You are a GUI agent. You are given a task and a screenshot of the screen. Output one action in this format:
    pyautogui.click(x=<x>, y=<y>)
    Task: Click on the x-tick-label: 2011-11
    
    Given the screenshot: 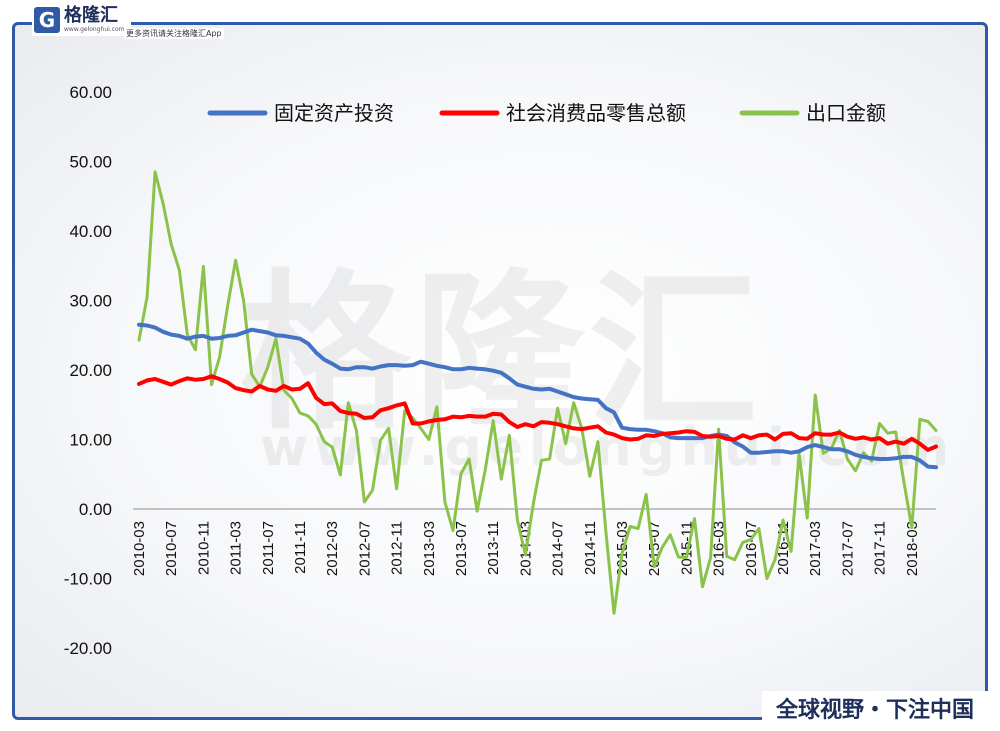 What is the action you would take?
    pyautogui.click(x=300, y=547)
    